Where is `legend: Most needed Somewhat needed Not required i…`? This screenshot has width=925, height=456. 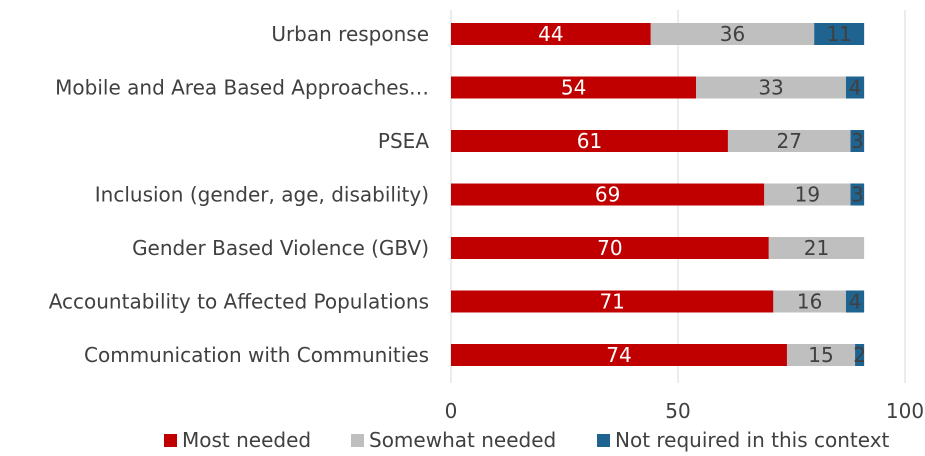 legend: Most needed Somewhat needed Not required i… is located at coordinates (527, 440).